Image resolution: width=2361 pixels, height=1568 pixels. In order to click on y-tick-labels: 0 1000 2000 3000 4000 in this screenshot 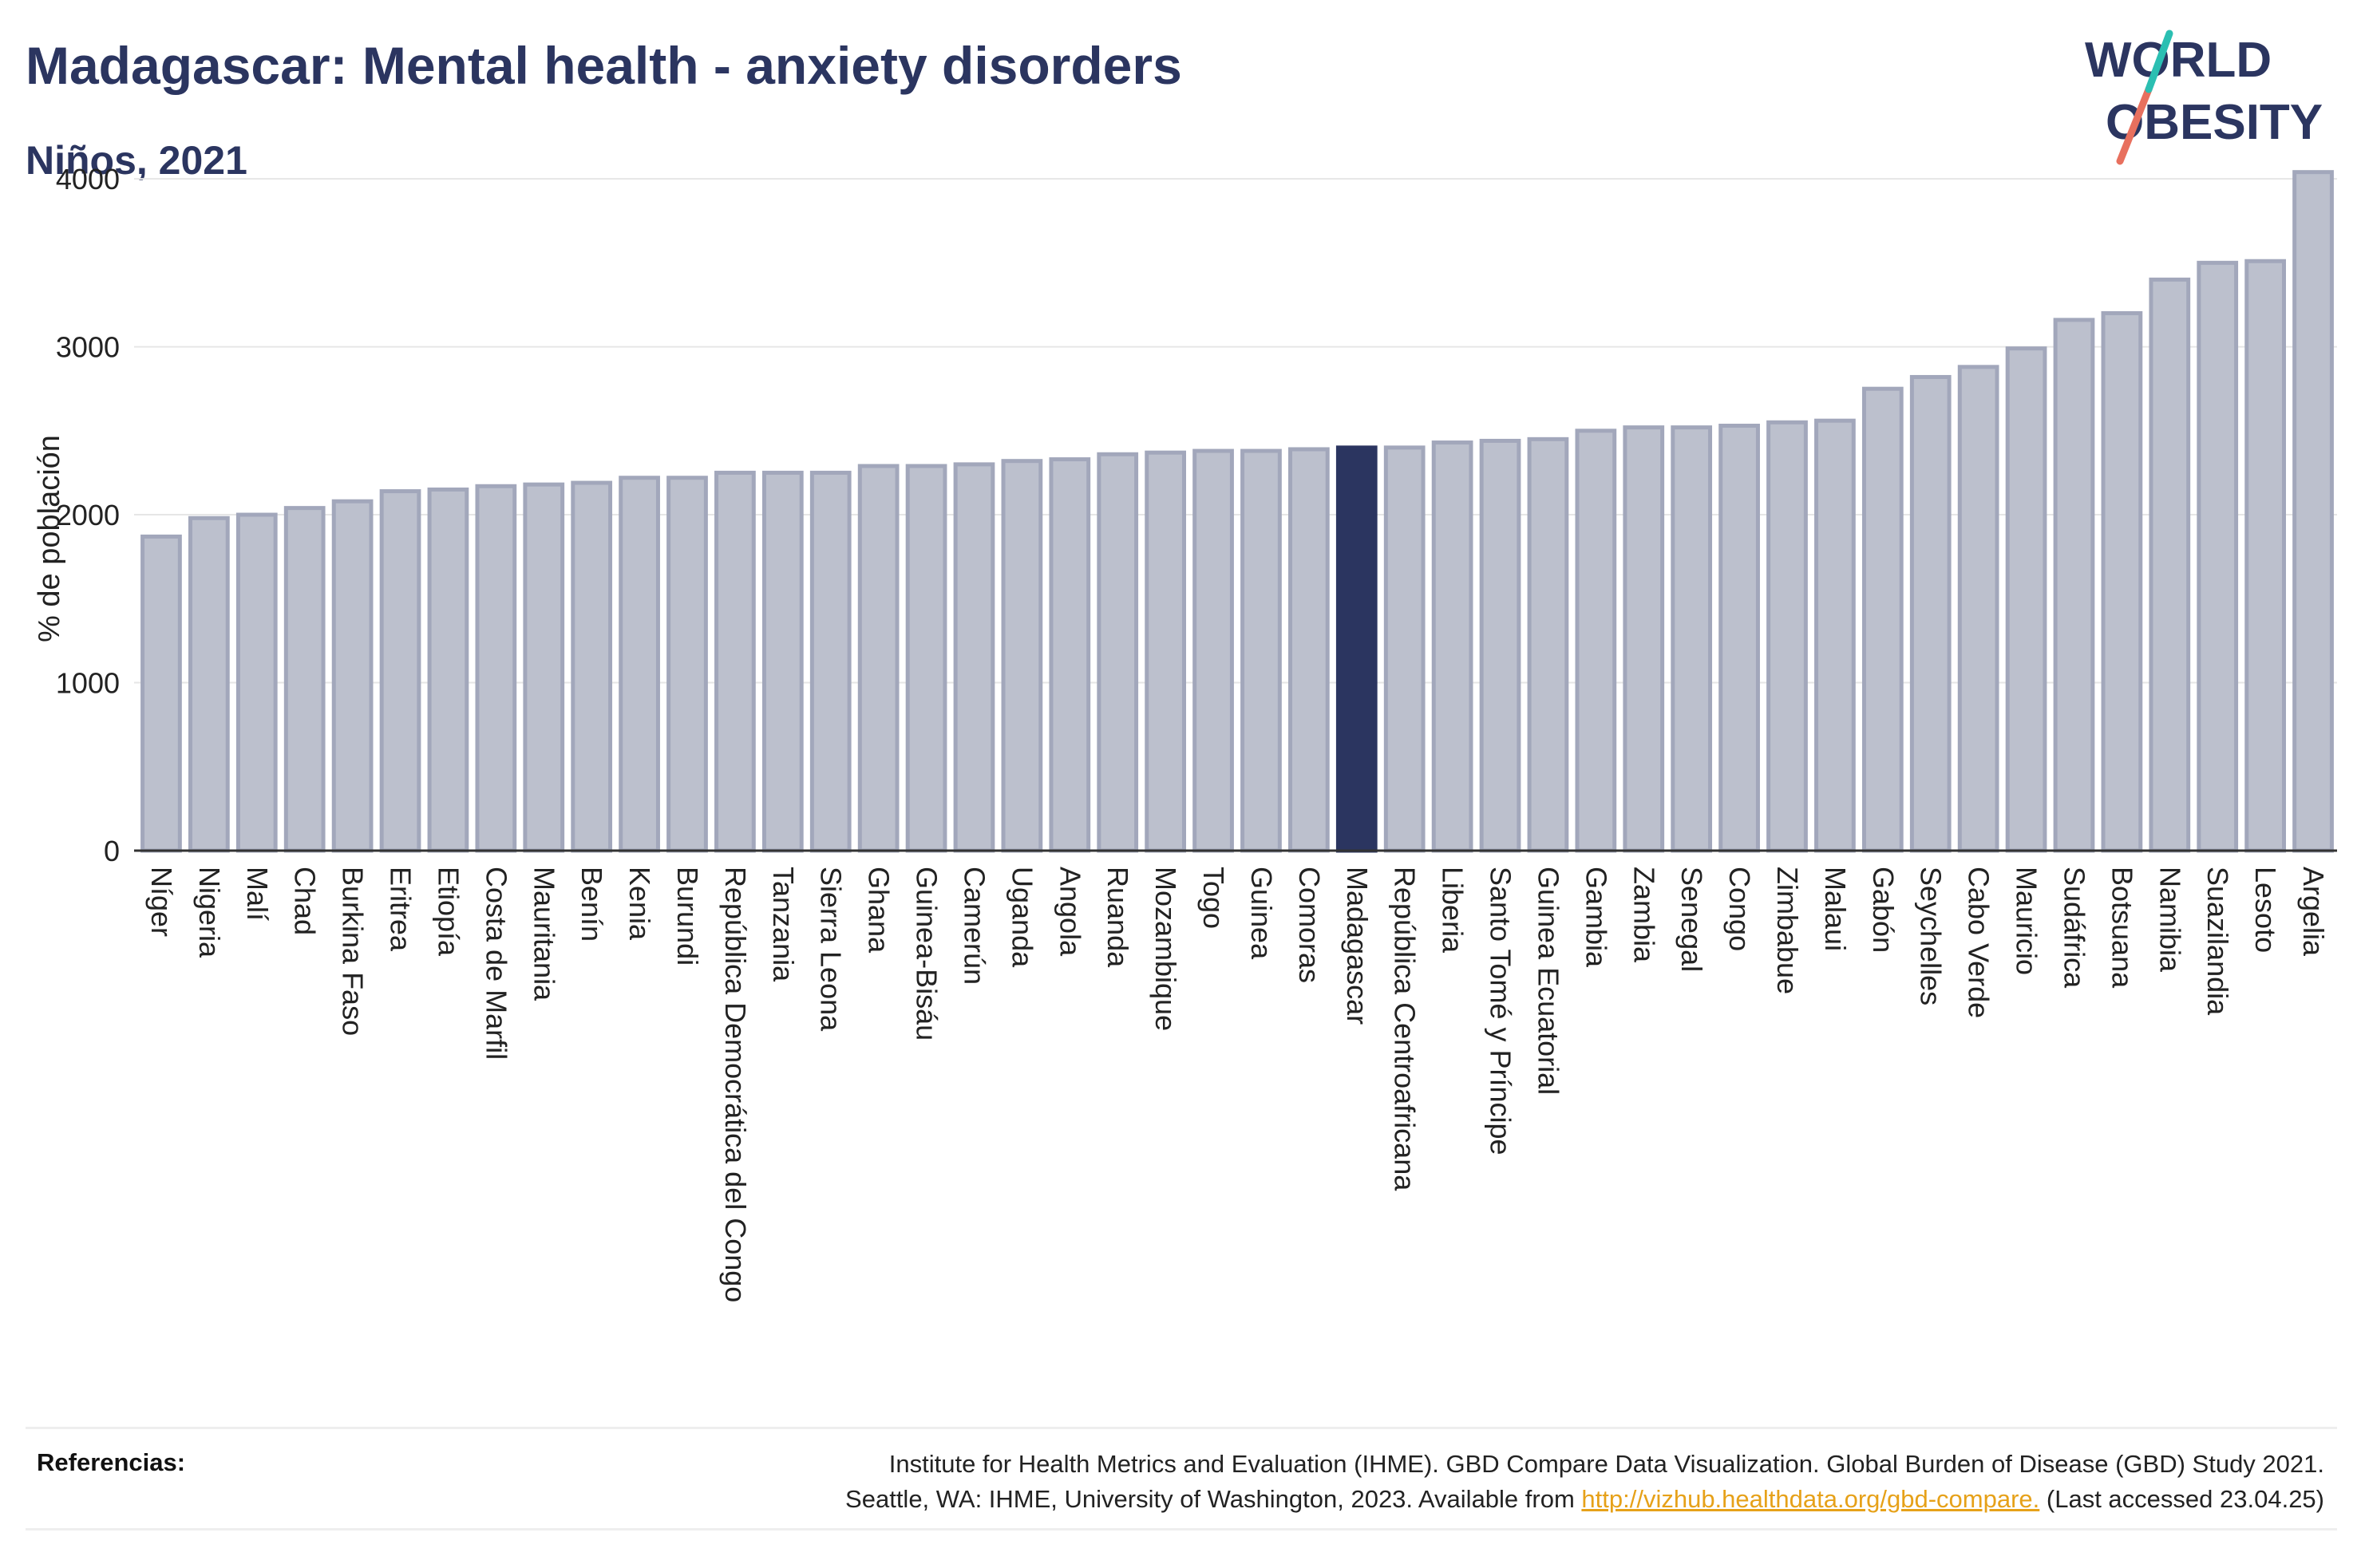, I will do `click(88, 515)`.